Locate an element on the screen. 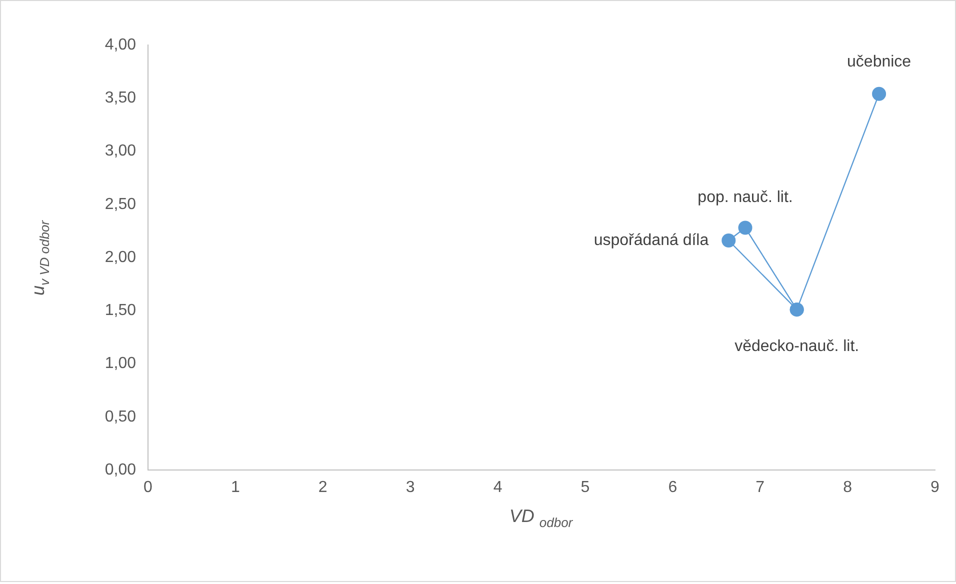 This screenshot has width=956, height=584. y-tick-label: 2,00 is located at coordinates (120, 257).